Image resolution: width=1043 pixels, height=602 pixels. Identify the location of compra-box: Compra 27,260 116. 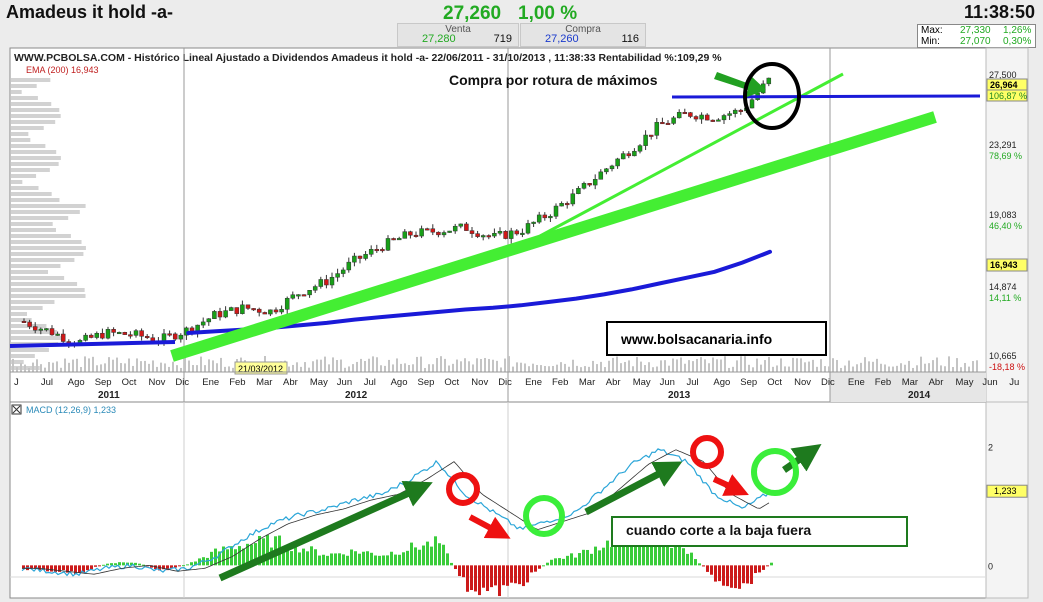
(583, 35).